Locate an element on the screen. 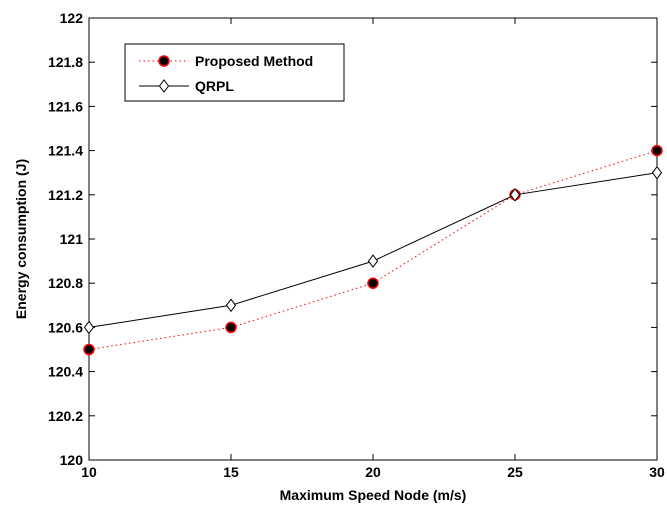 The image size is (667, 510). y-axis-label: Energy consumption (J) is located at coordinates (21, 239).